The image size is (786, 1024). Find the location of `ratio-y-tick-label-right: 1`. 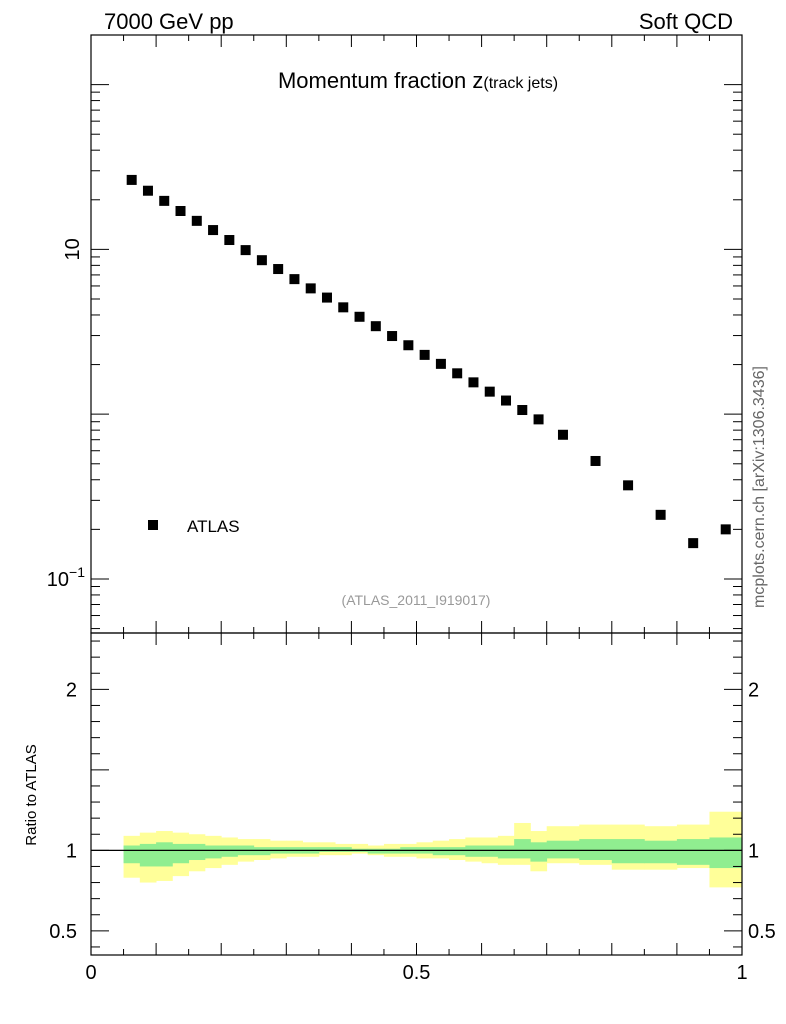

ratio-y-tick-label-right: 1 is located at coordinates (753, 851).